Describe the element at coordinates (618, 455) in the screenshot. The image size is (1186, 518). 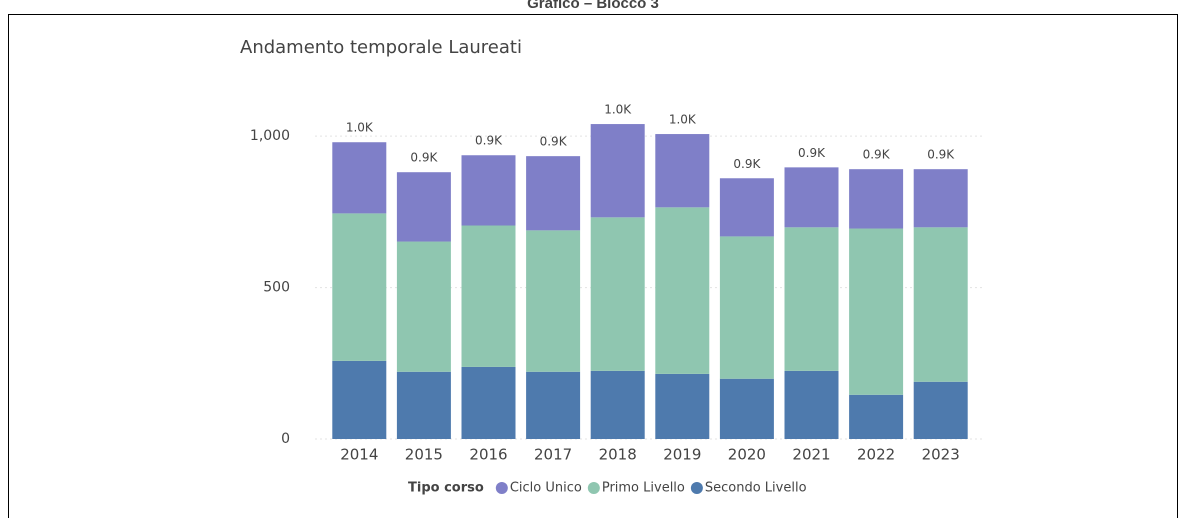
I see `x-tick-label: 2018` at that location.